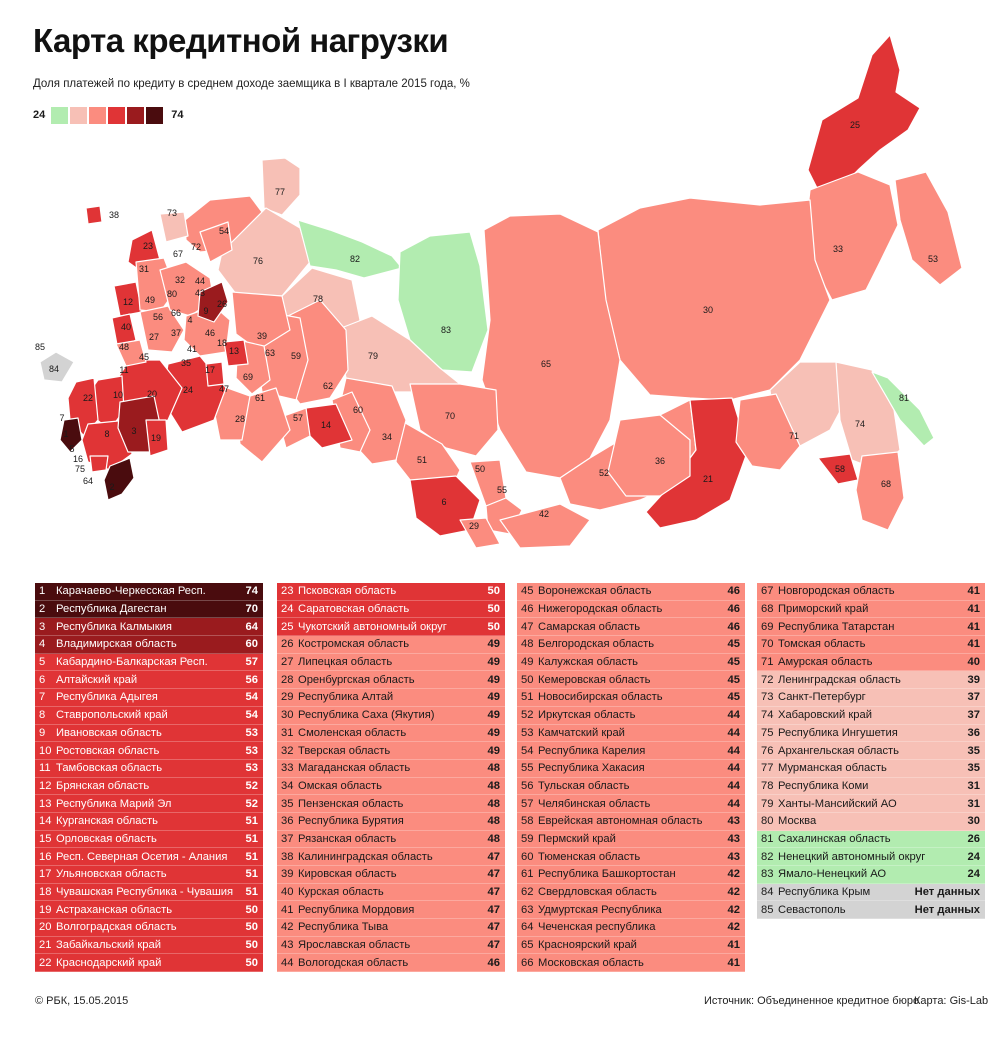 The height and width of the screenshot is (1037, 1005). I want to click on table-row: 26 Костромская область 49, so click(391, 645).